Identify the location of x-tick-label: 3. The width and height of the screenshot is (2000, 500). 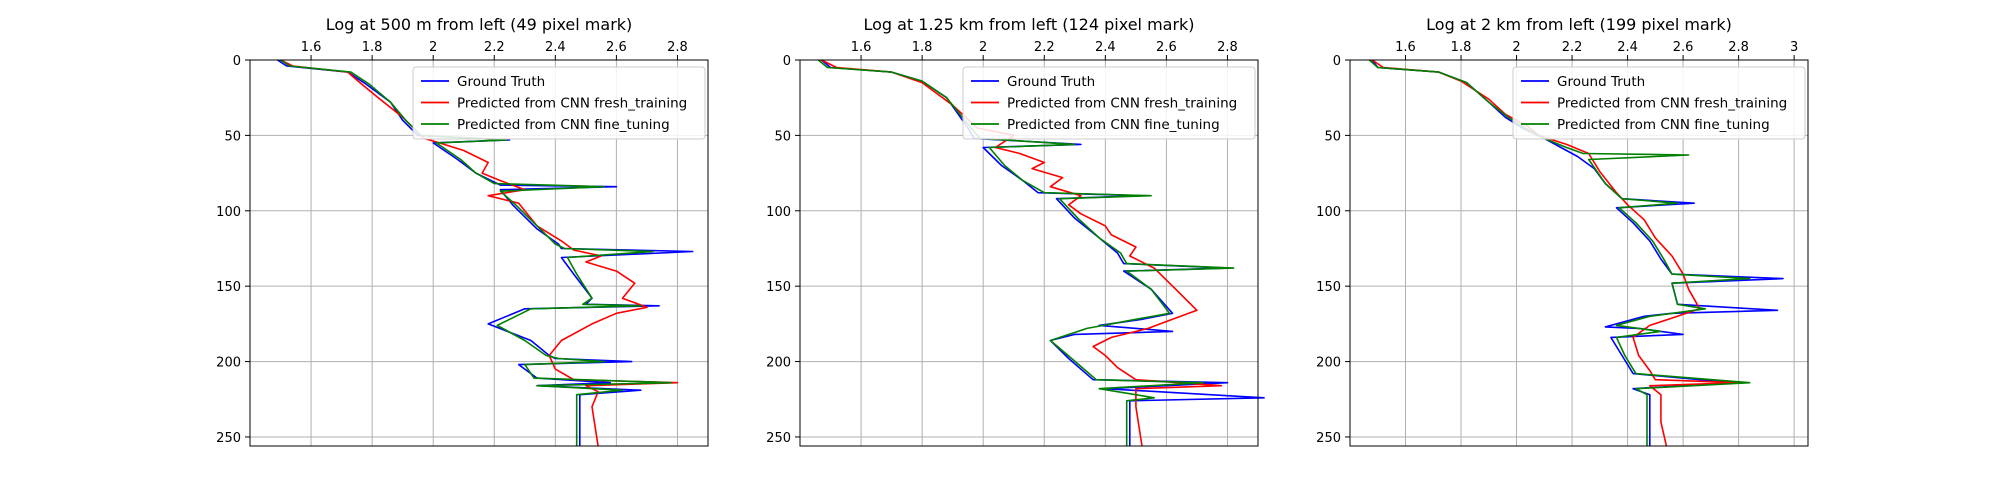
(1794, 47).